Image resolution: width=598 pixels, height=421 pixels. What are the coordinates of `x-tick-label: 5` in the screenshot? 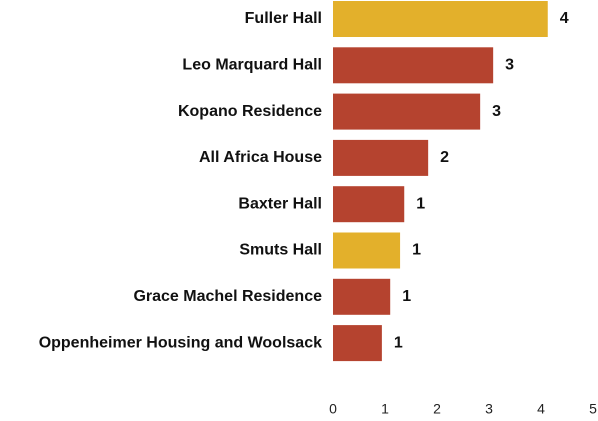 It's located at (593, 409).